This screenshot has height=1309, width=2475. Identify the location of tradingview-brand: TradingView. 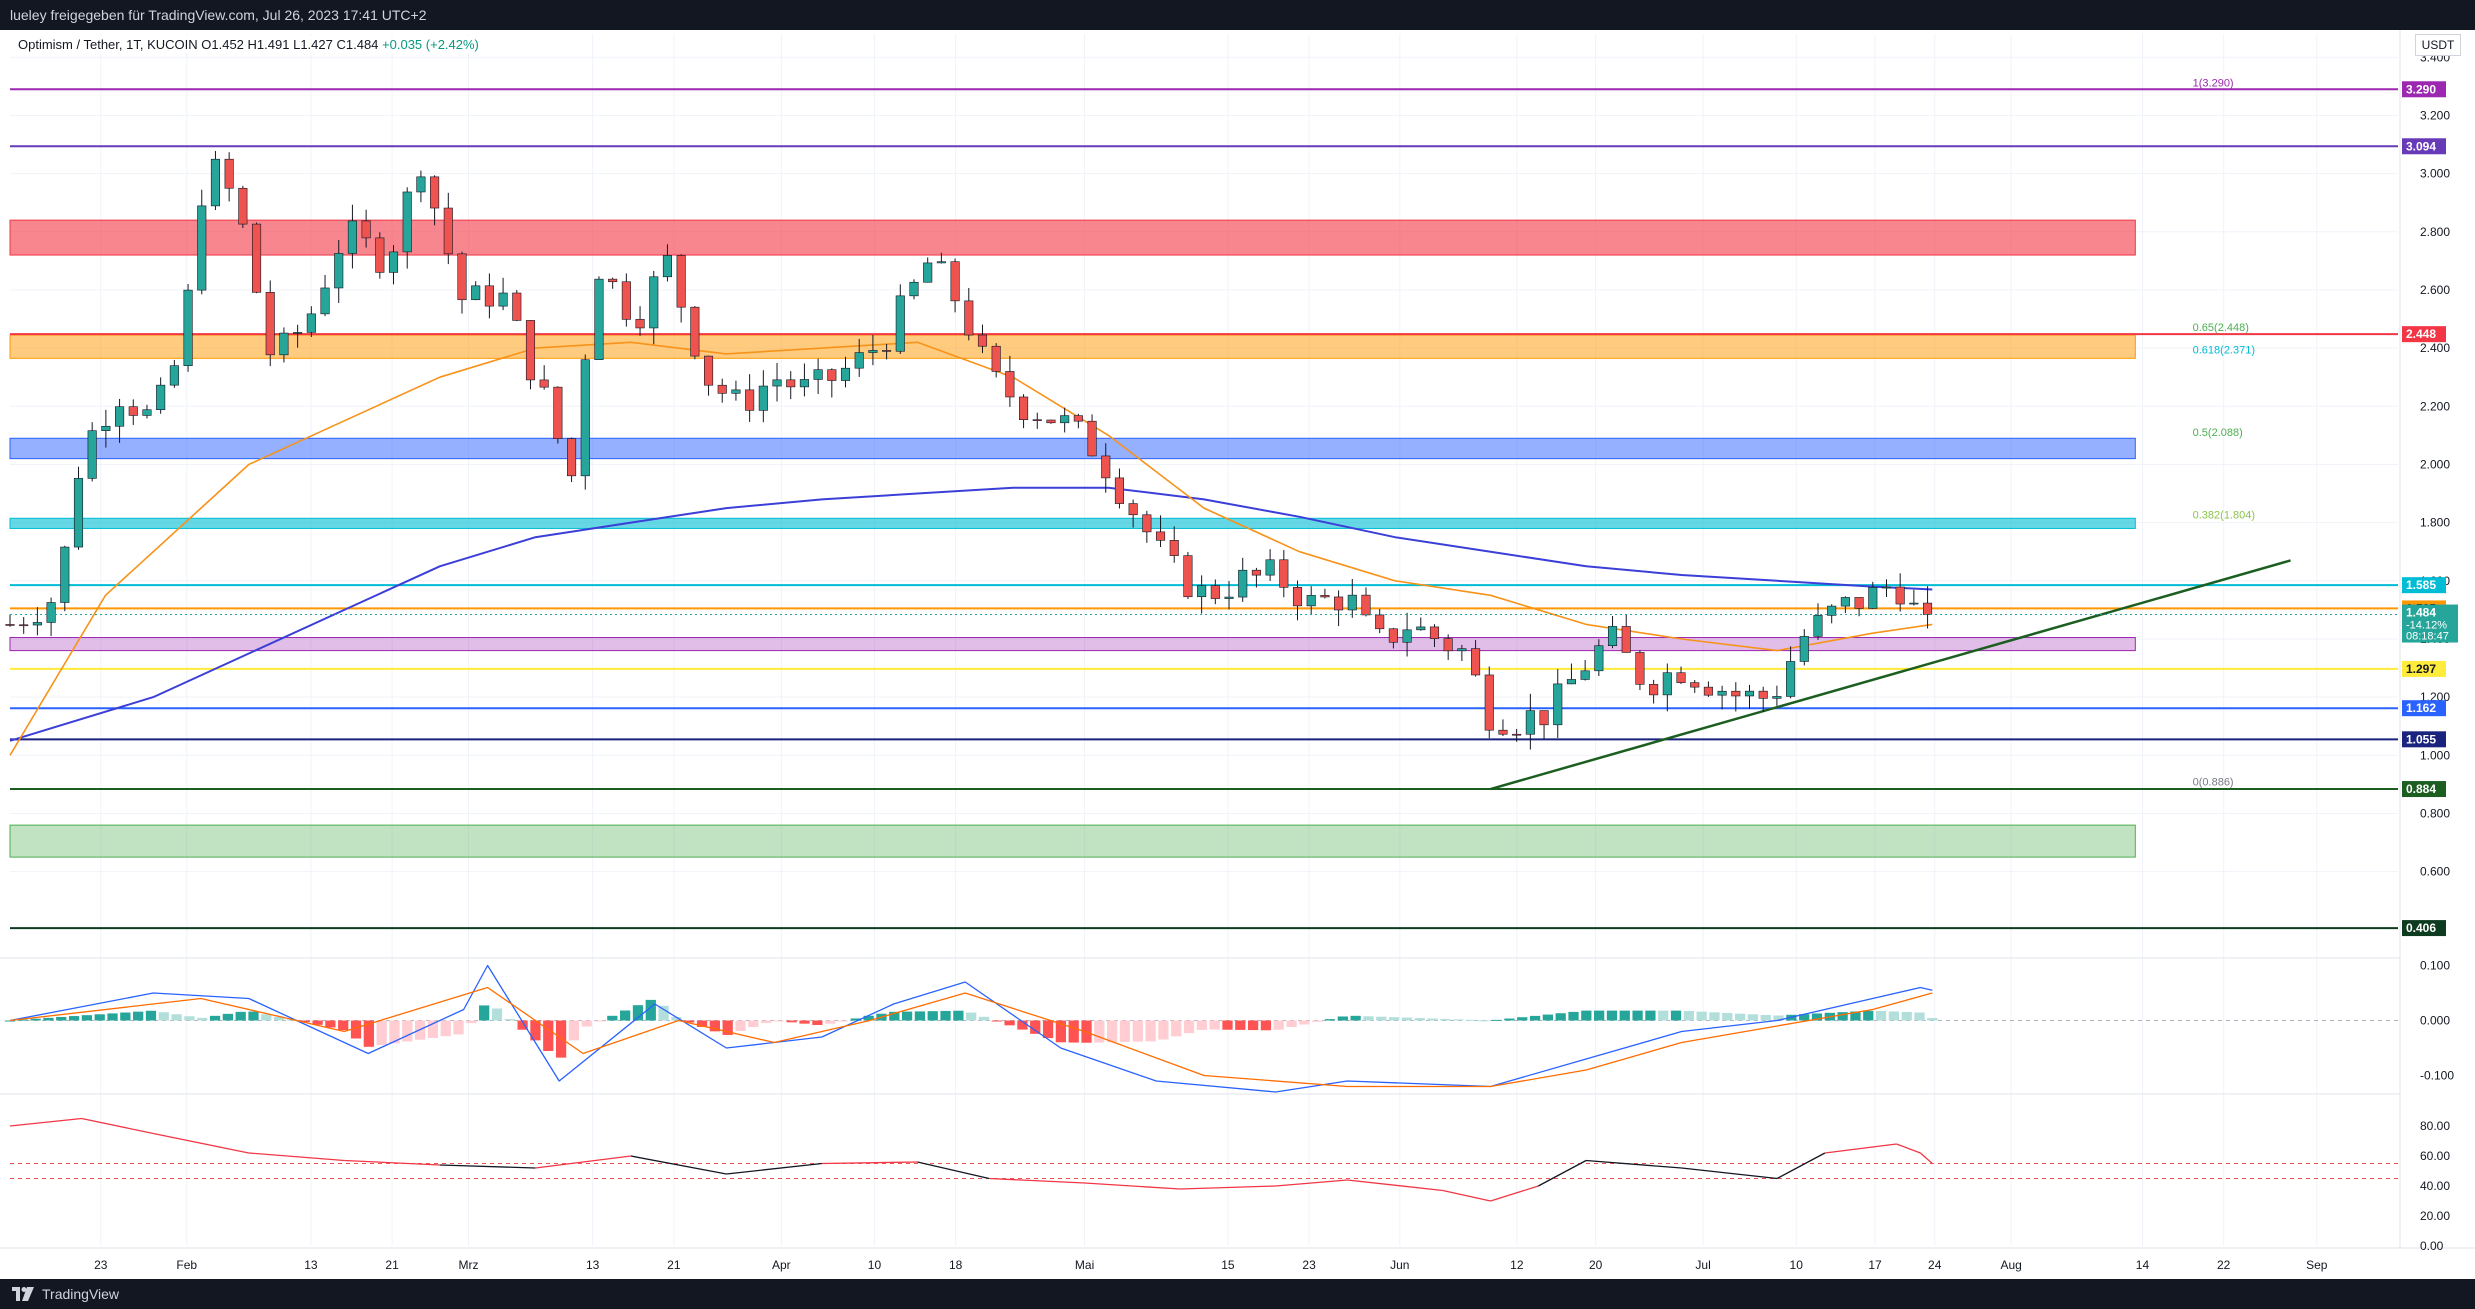
(65, 1294).